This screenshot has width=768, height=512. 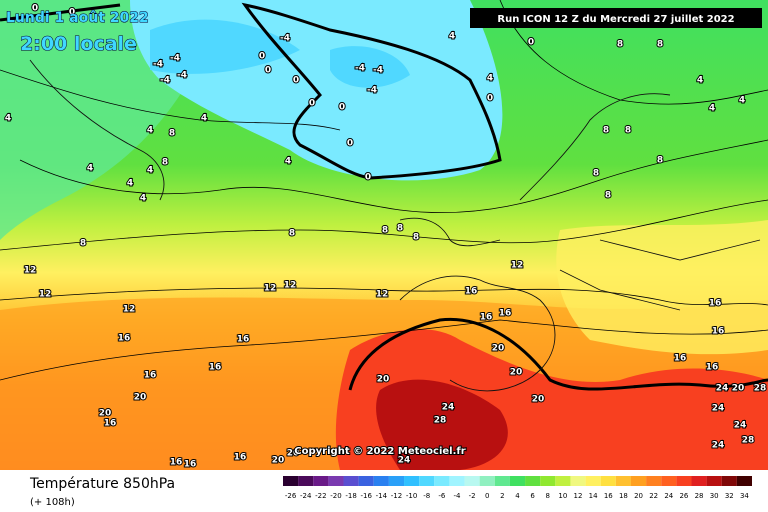 I want to click on colorbar-tick-label: -12, so click(x=396, y=496).